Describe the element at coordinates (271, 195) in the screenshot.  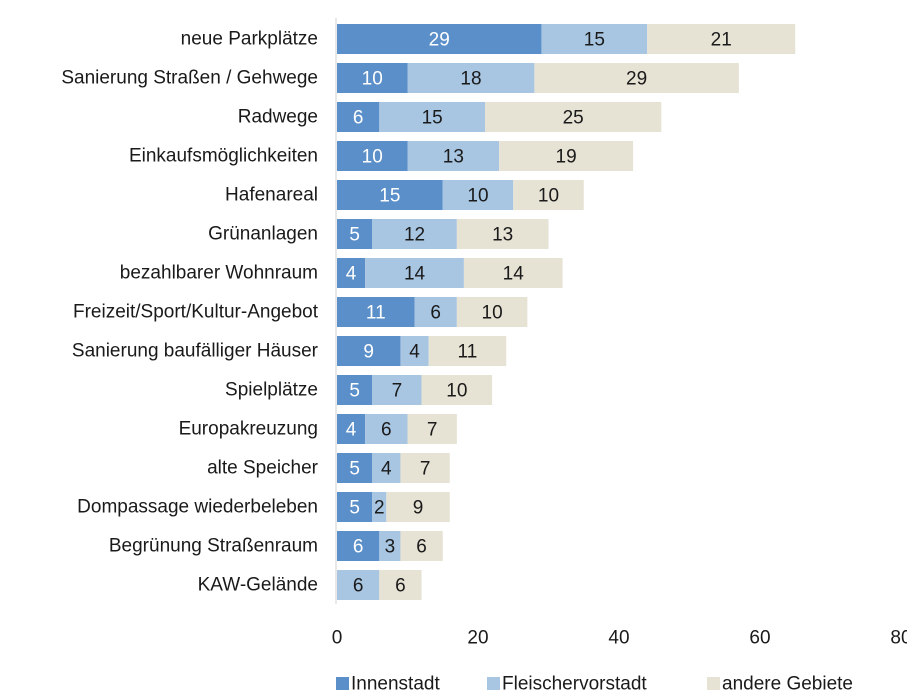
I see `category-label: Hafenareal` at that location.